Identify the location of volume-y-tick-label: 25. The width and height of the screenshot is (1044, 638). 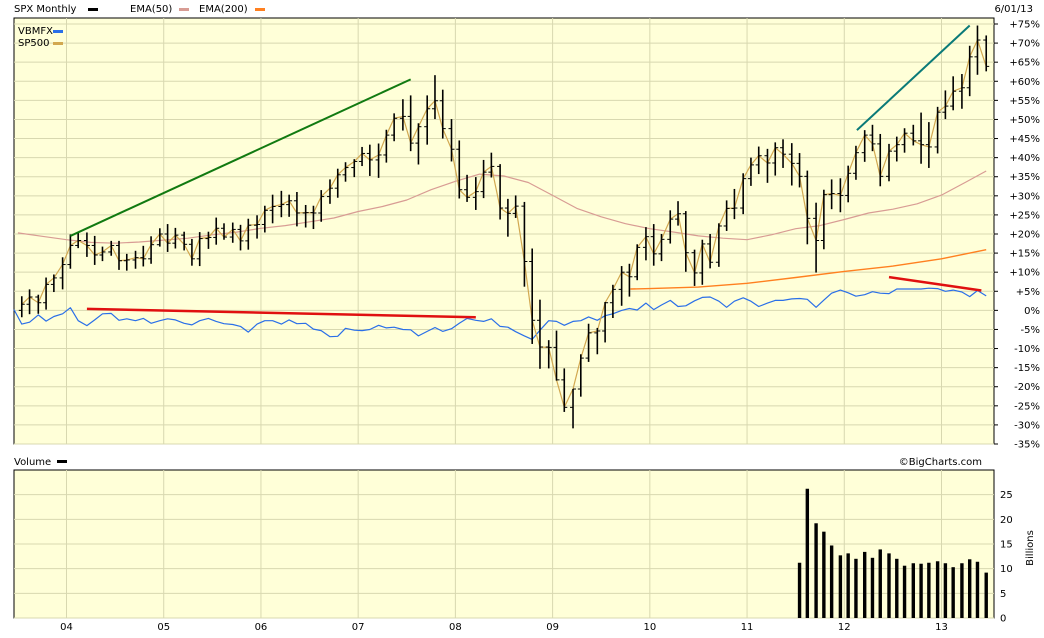
(1006, 495).